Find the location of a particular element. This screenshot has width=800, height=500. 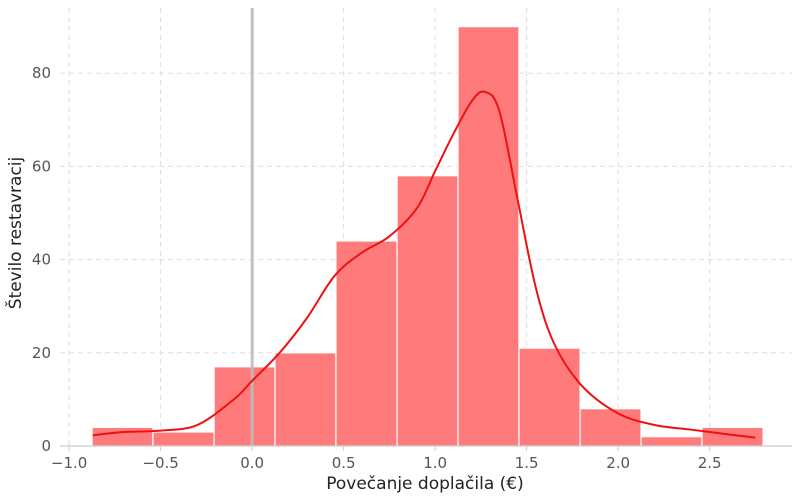

x-tick-label: 2.5 is located at coordinates (710, 463).